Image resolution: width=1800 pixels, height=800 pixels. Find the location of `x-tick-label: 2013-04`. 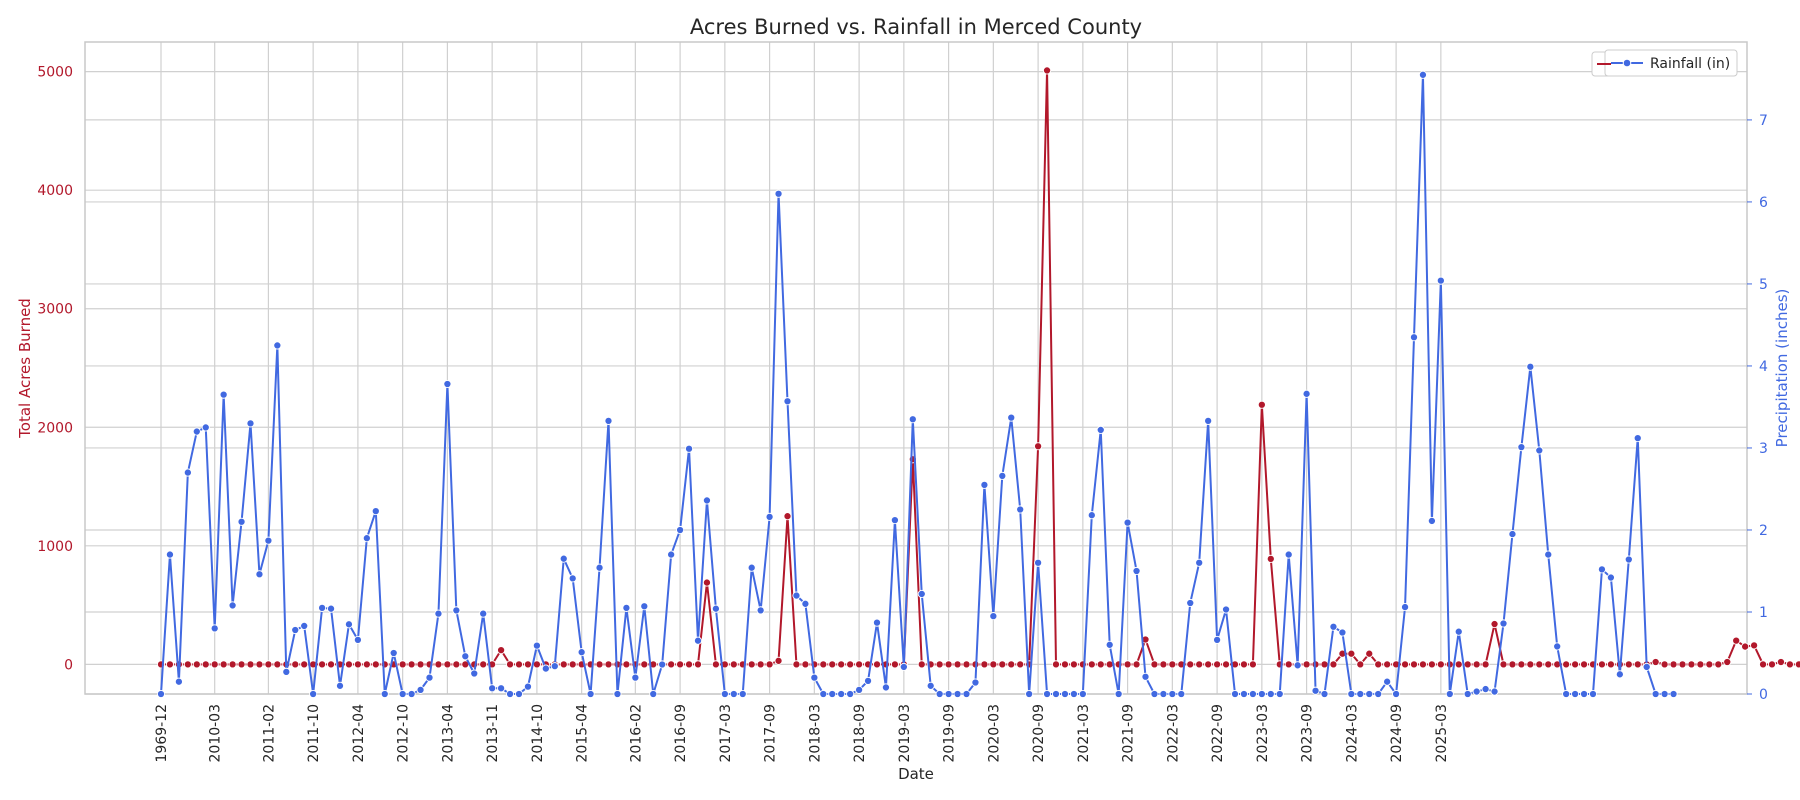

x-tick-label: 2013-04 is located at coordinates (448, 733).